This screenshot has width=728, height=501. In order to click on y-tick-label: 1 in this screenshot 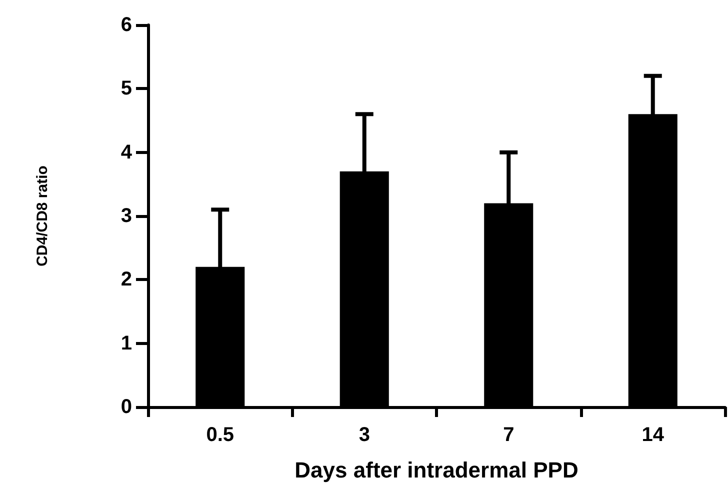, I will do `click(126, 343)`.